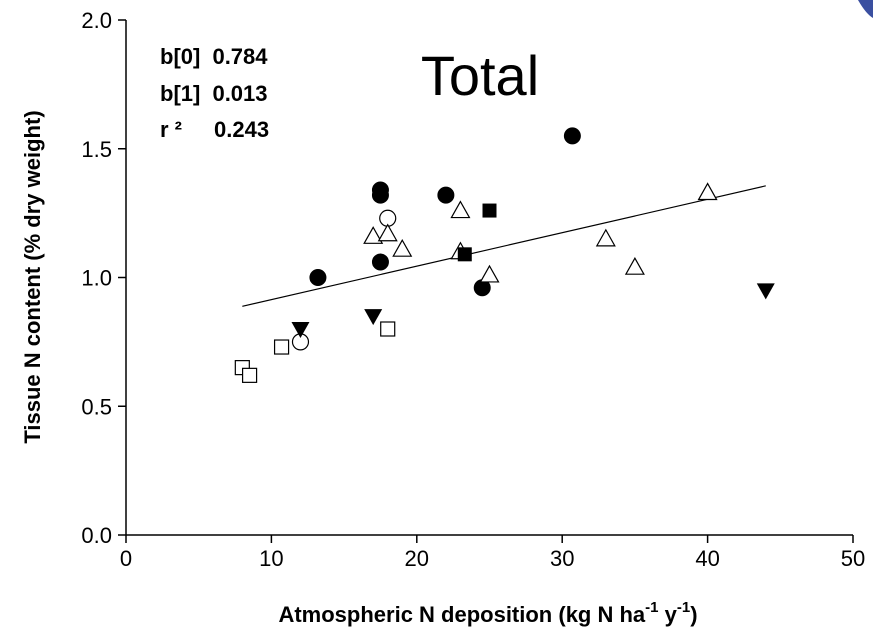 The height and width of the screenshot is (632, 873). Describe the element at coordinates (707, 558) in the screenshot. I see `x-tick-label: 40` at that location.